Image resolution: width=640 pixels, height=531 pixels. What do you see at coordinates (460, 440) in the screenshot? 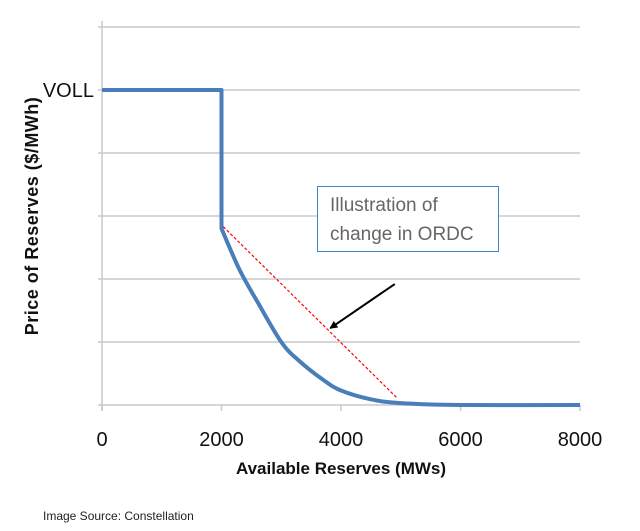
I see `x-tick-label: 6000` at bounding box center [460, 440].